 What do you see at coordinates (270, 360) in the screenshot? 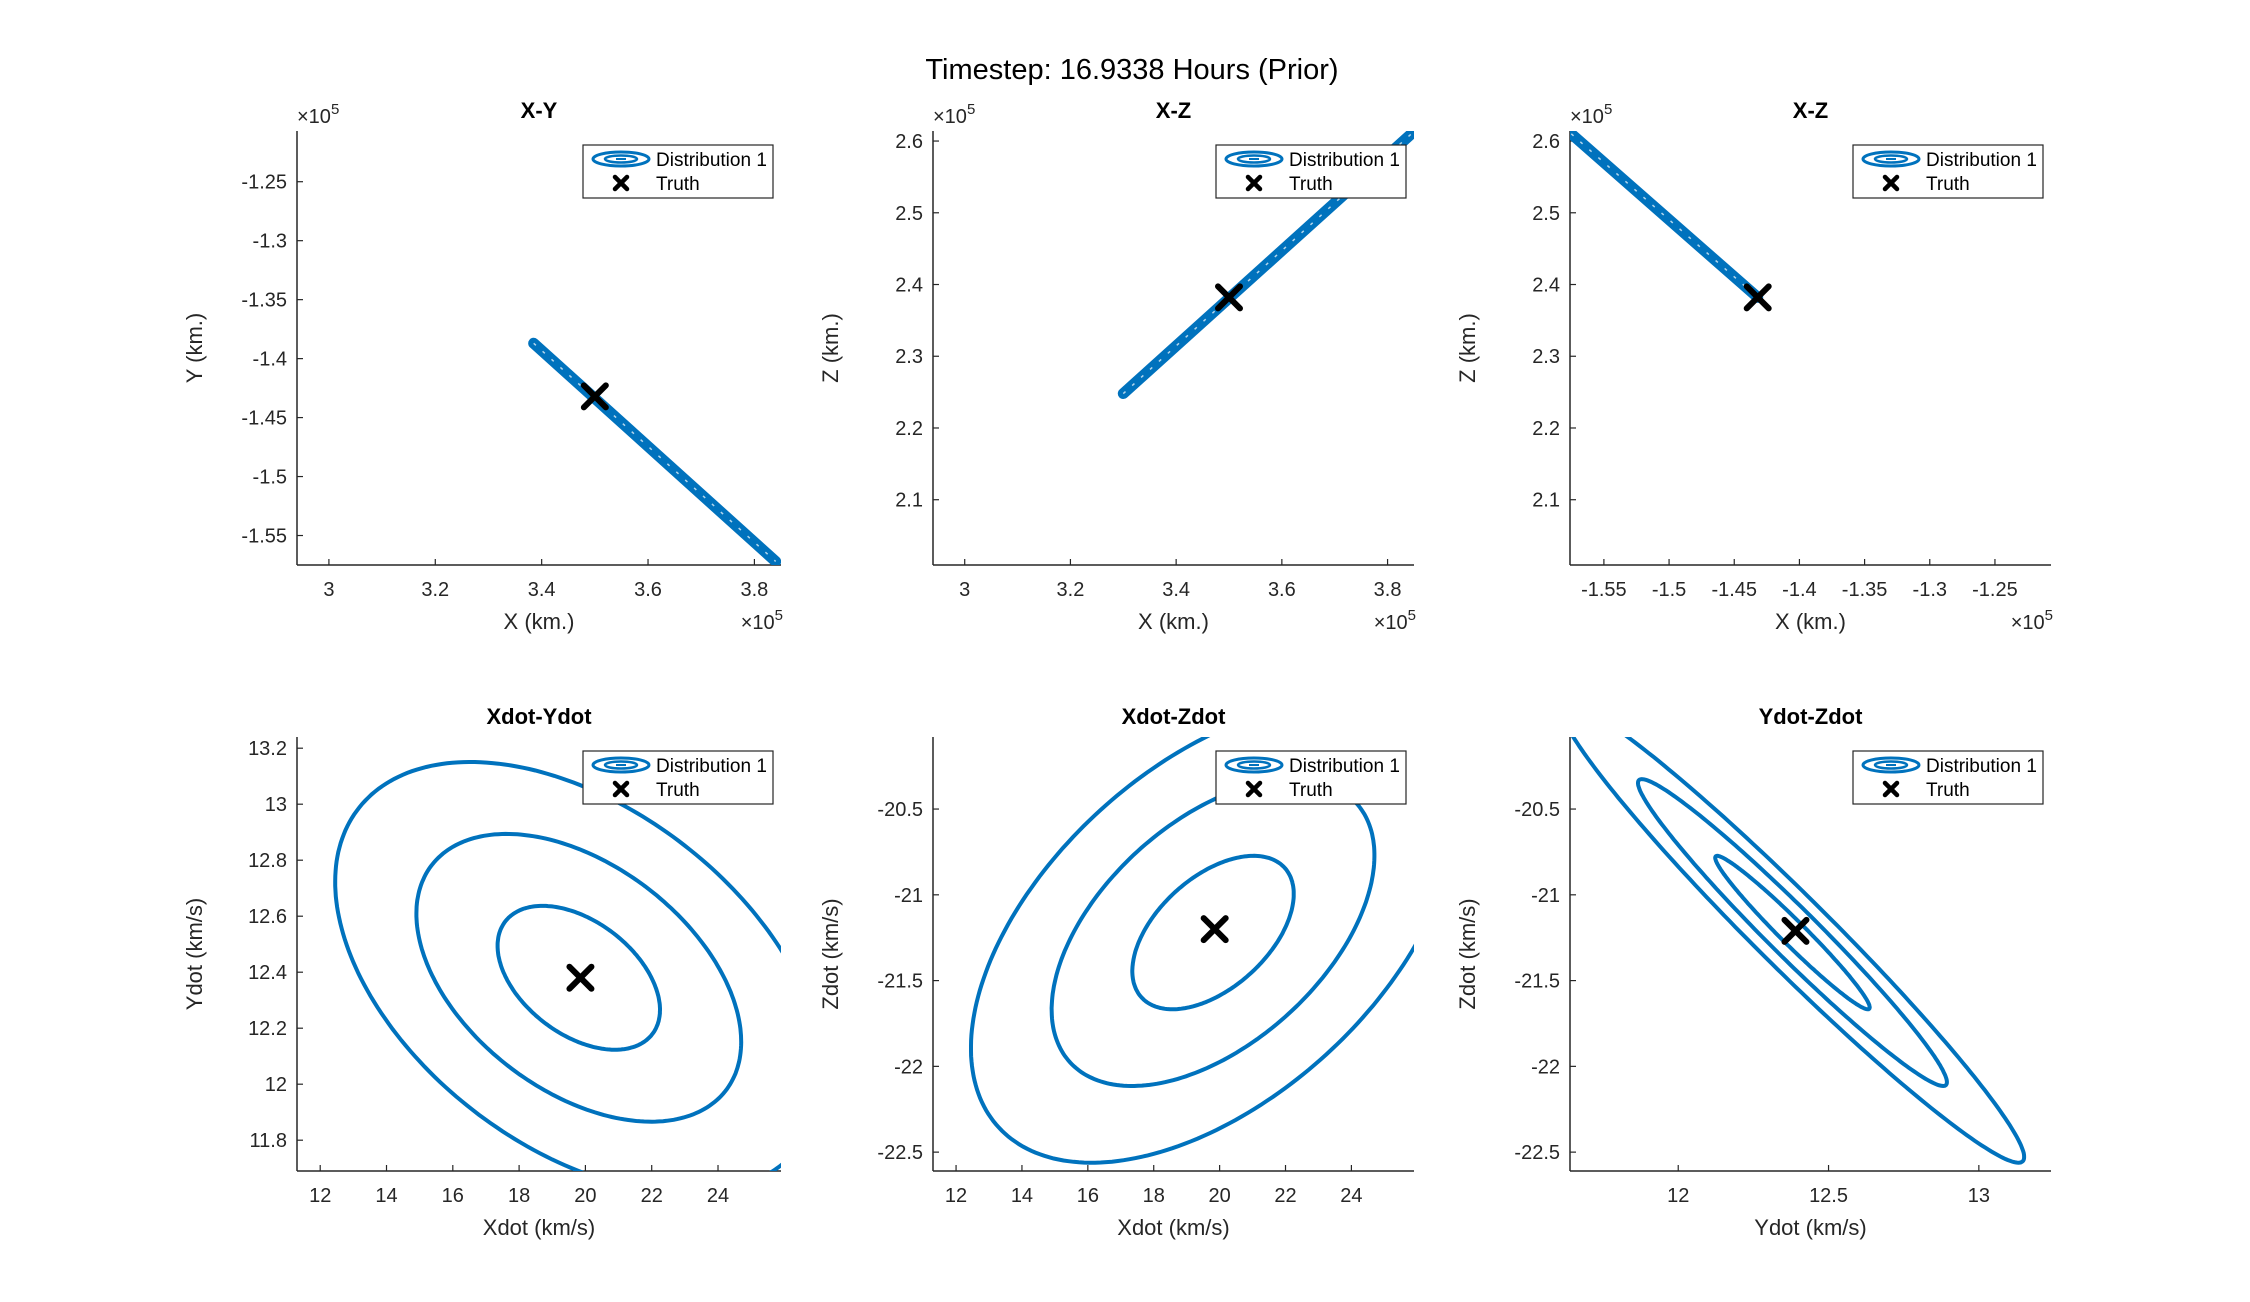
I see `y-tick-label: -1.4` at bounding box center [270, 360].